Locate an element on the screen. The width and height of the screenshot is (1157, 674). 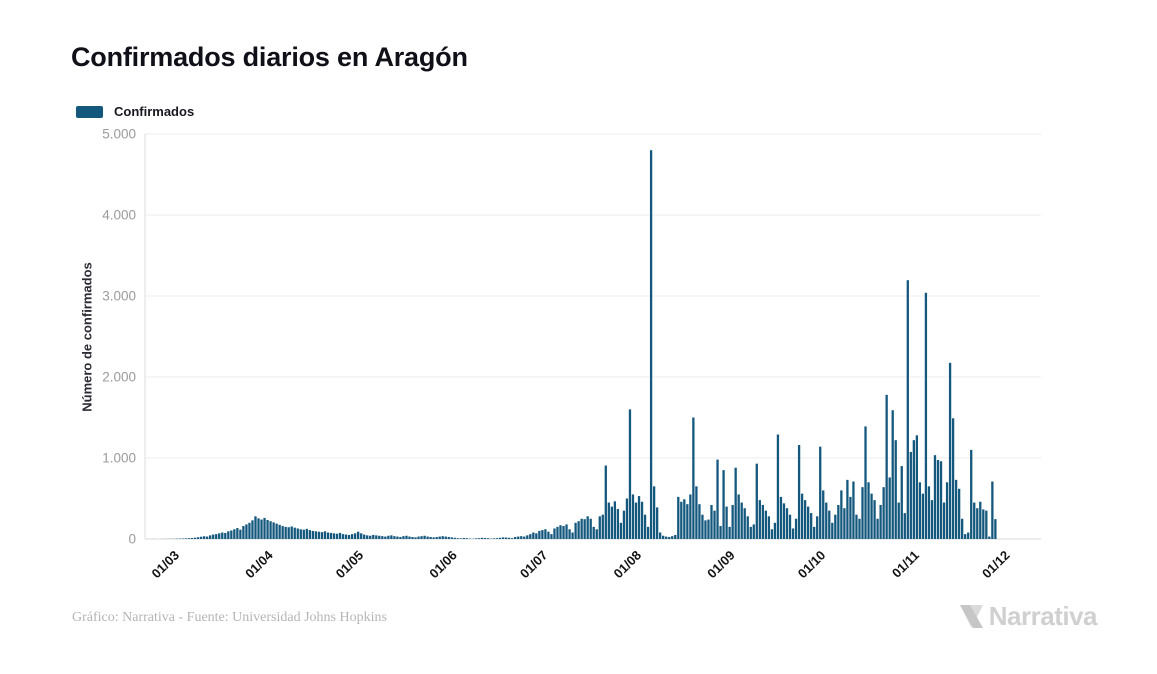
x-tick-label: 01/06 is located at coordinates (443, 565).